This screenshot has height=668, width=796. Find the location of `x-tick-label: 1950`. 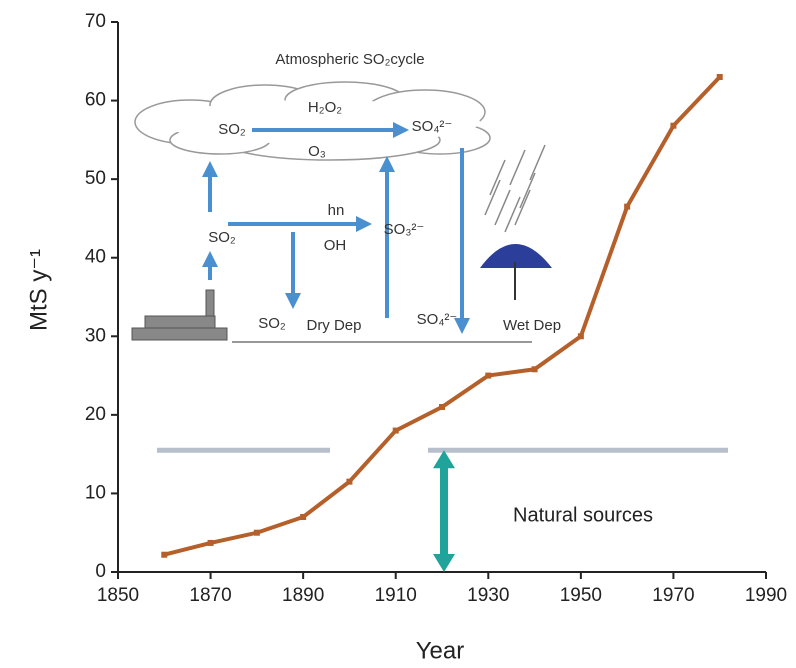

x-tick-label: 1950 is located at coordinates (581, 595).